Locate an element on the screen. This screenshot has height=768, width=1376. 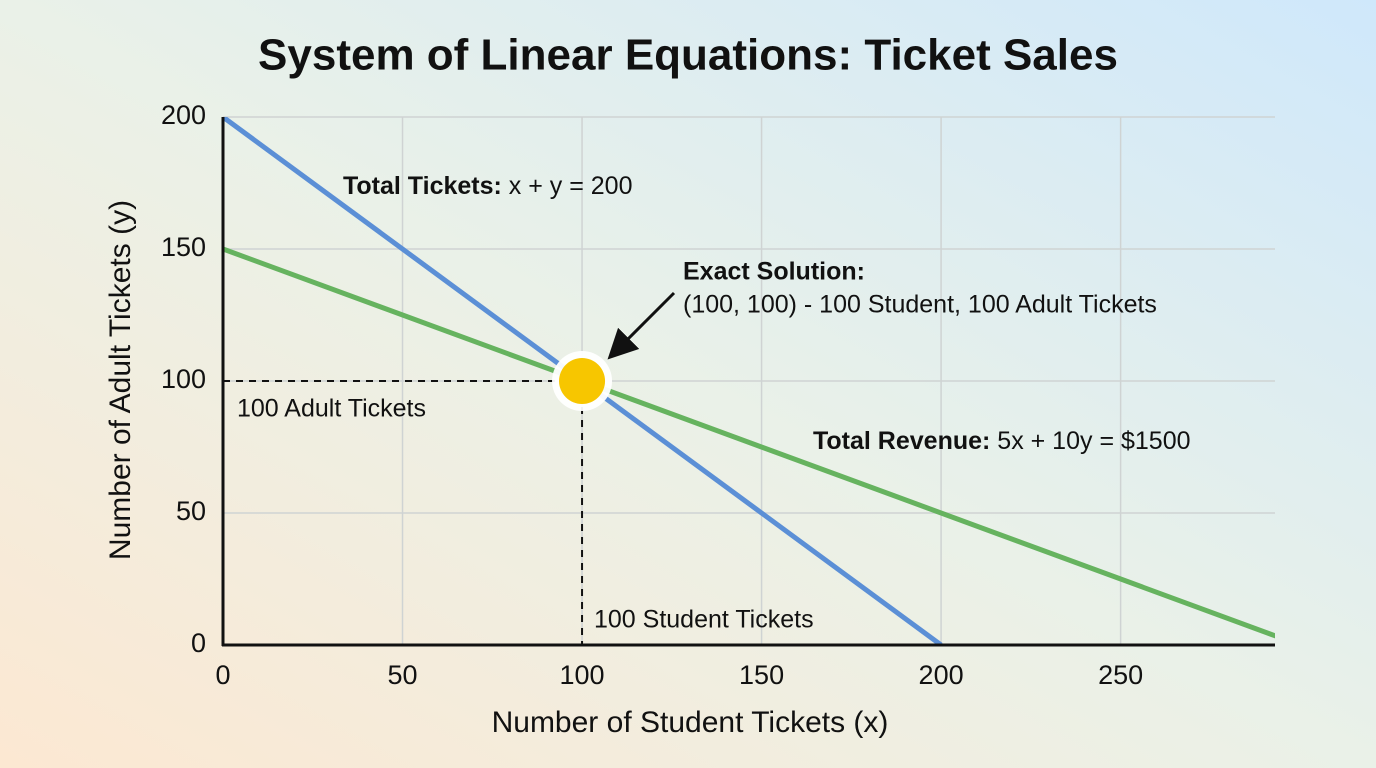
x-tick-label: 100 is located at coordinates (582, 675).